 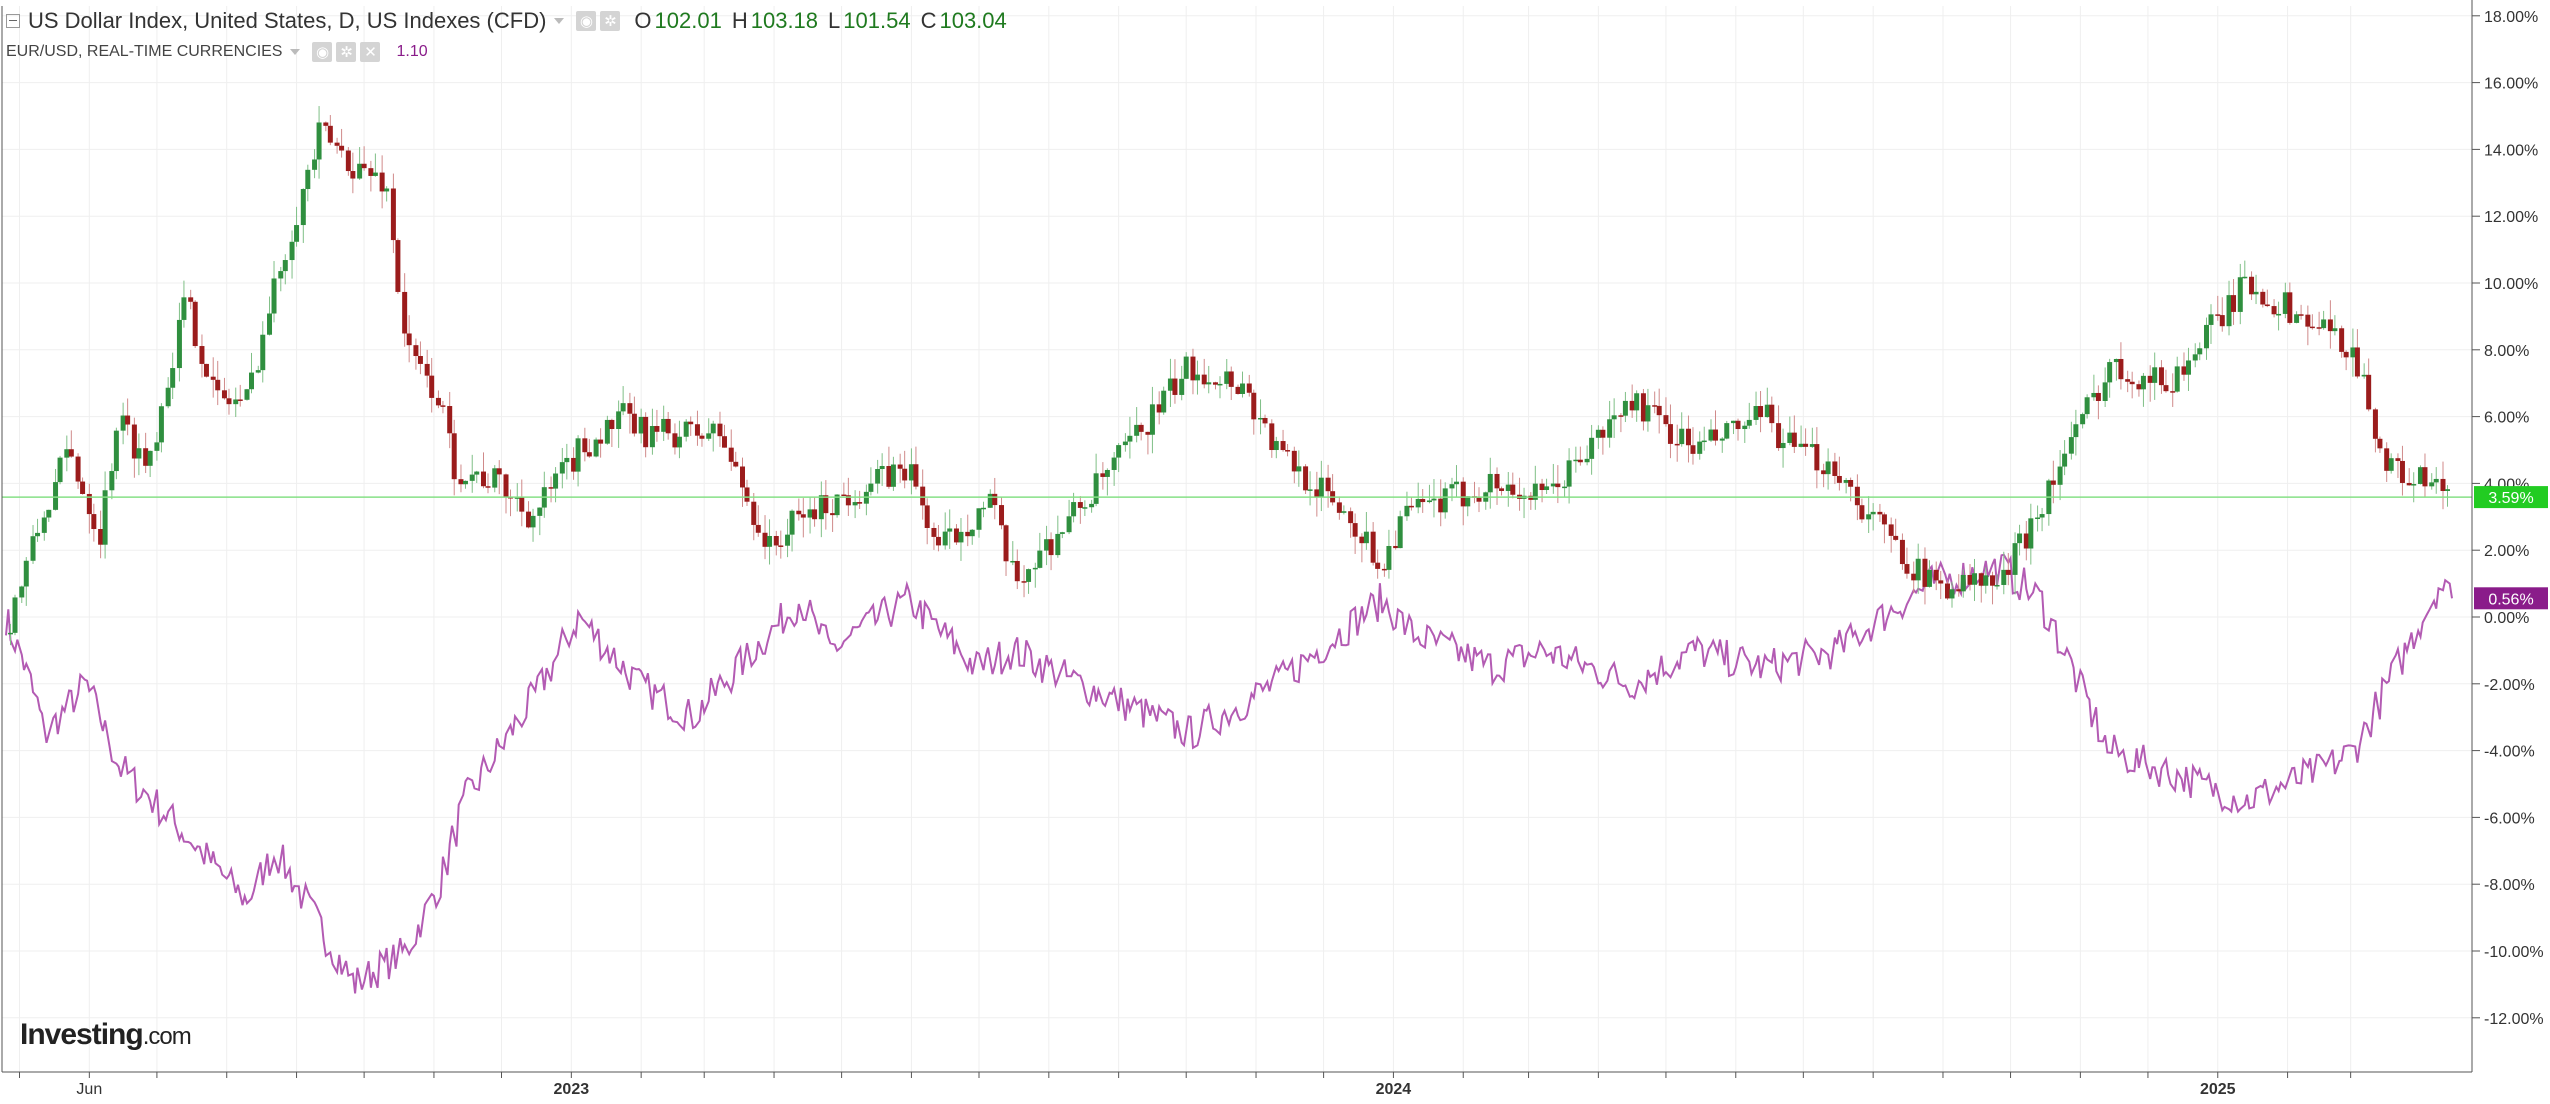 What do you see at coordinates (2510, 498) in the screenshot?
I see `svg-text: 3.59%` at bounding box center [2510, 498].